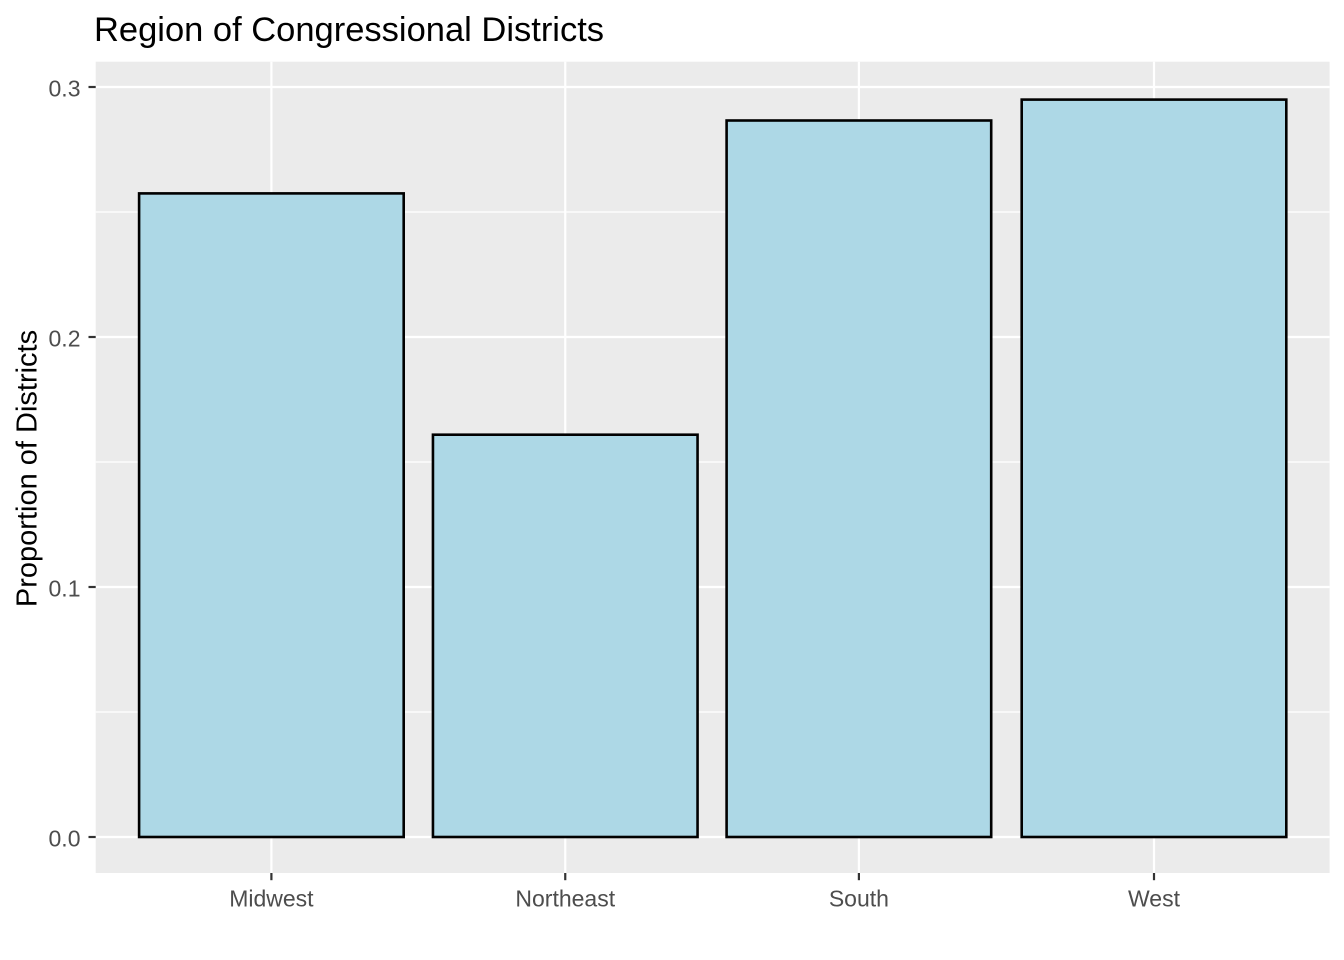 This screenshot has height=960, width=1344. What do you see at coordinates (65, 89) in the screenshot?
I see `svg-text: 0.3` at bounding box center [65, 89].